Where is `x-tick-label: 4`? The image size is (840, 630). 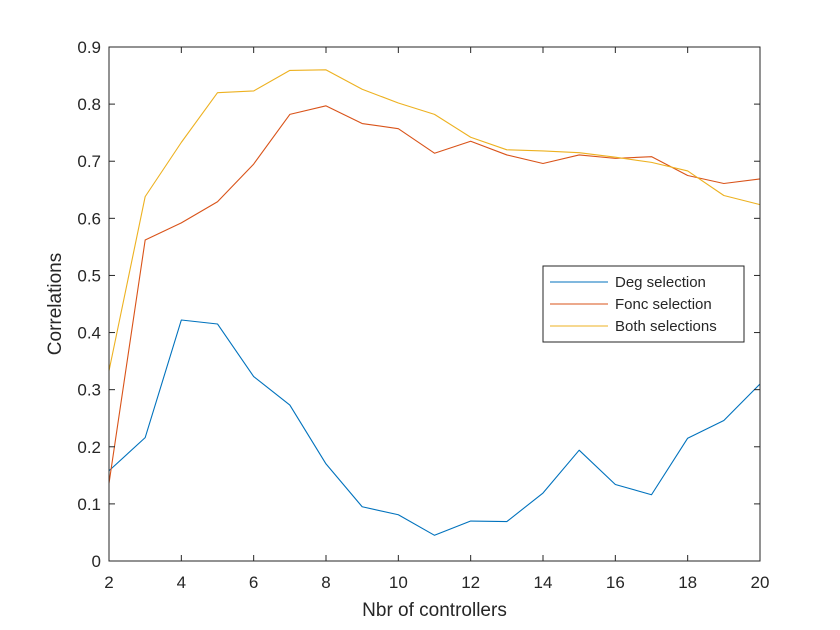
x-tick-label: 4 is located at coordinates (181, 582).